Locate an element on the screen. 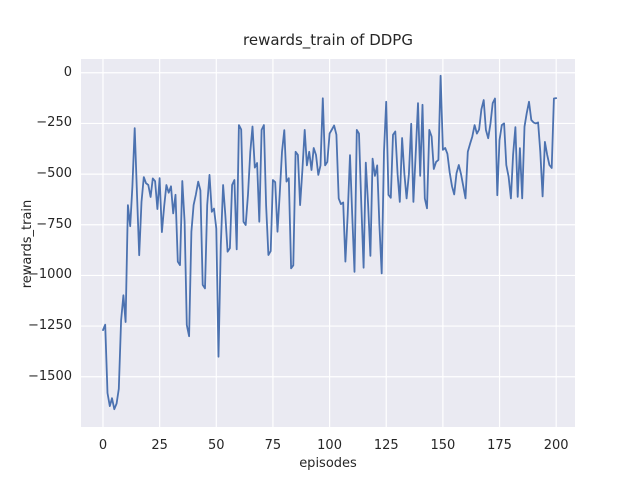  y-tick-label: −1500 is located at coordinates (50, 376).